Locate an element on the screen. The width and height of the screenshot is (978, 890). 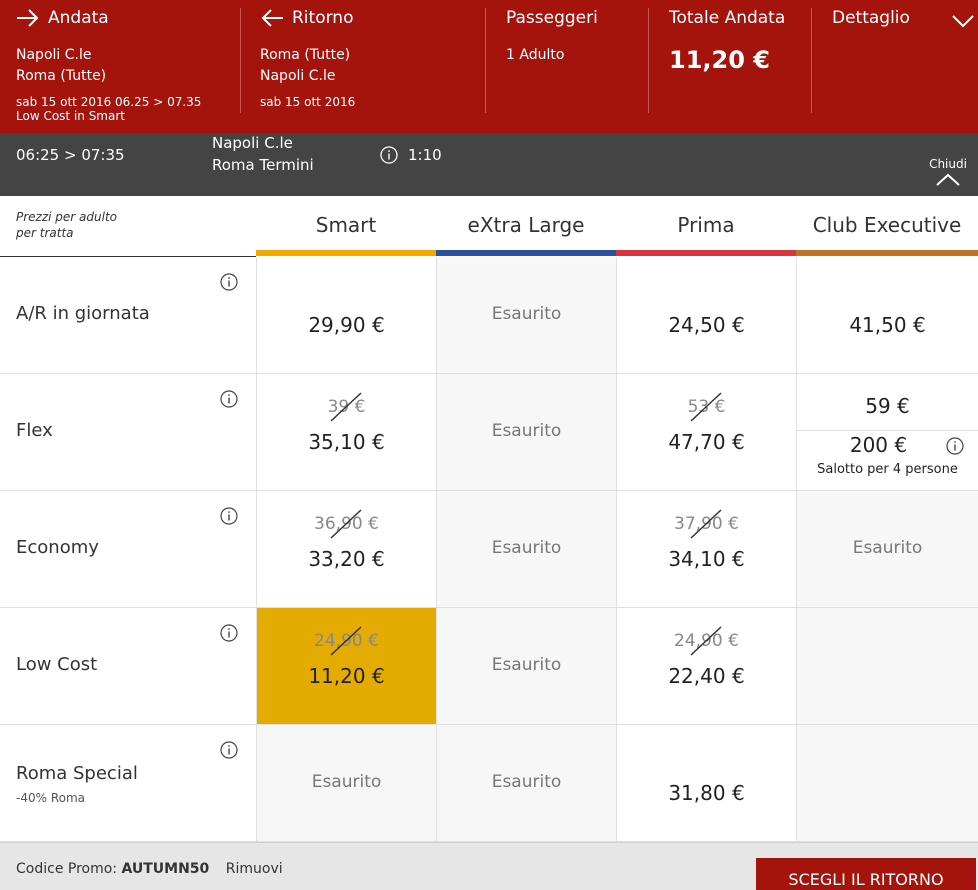
fare-cell-ar-prima: 24,50 € is located at coordinates (706, 315).